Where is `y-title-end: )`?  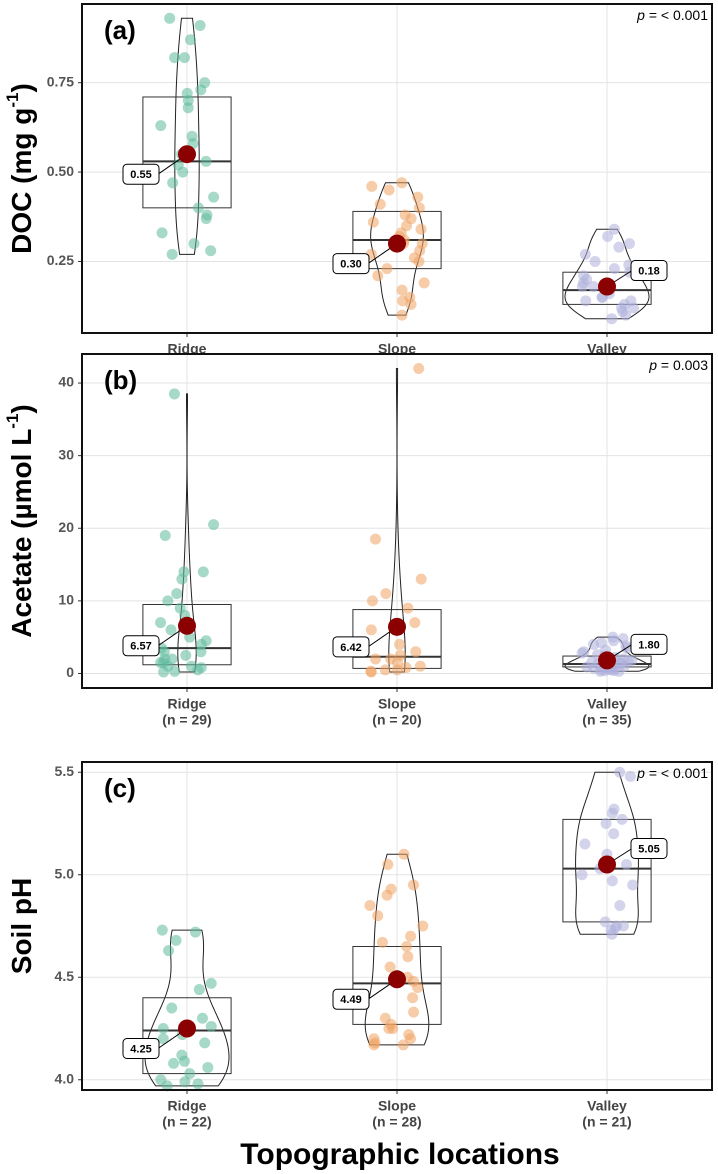
y-title-end: ) is located at coordinates (21, 87).